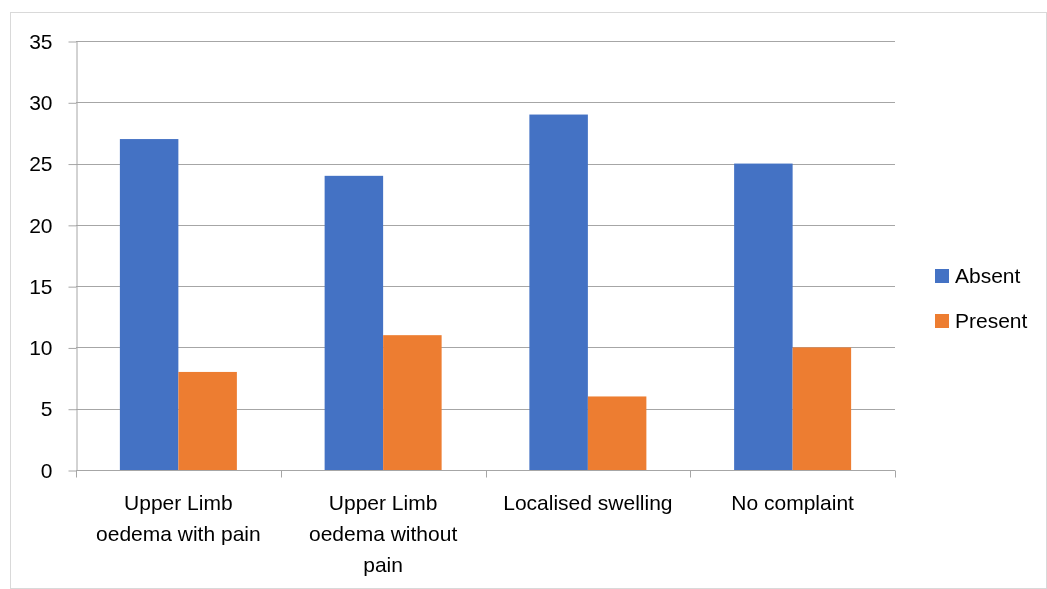 The width and height of the screenshot is (1047, 589). I want to click on y-tick-label: 35, so click(41, 41).